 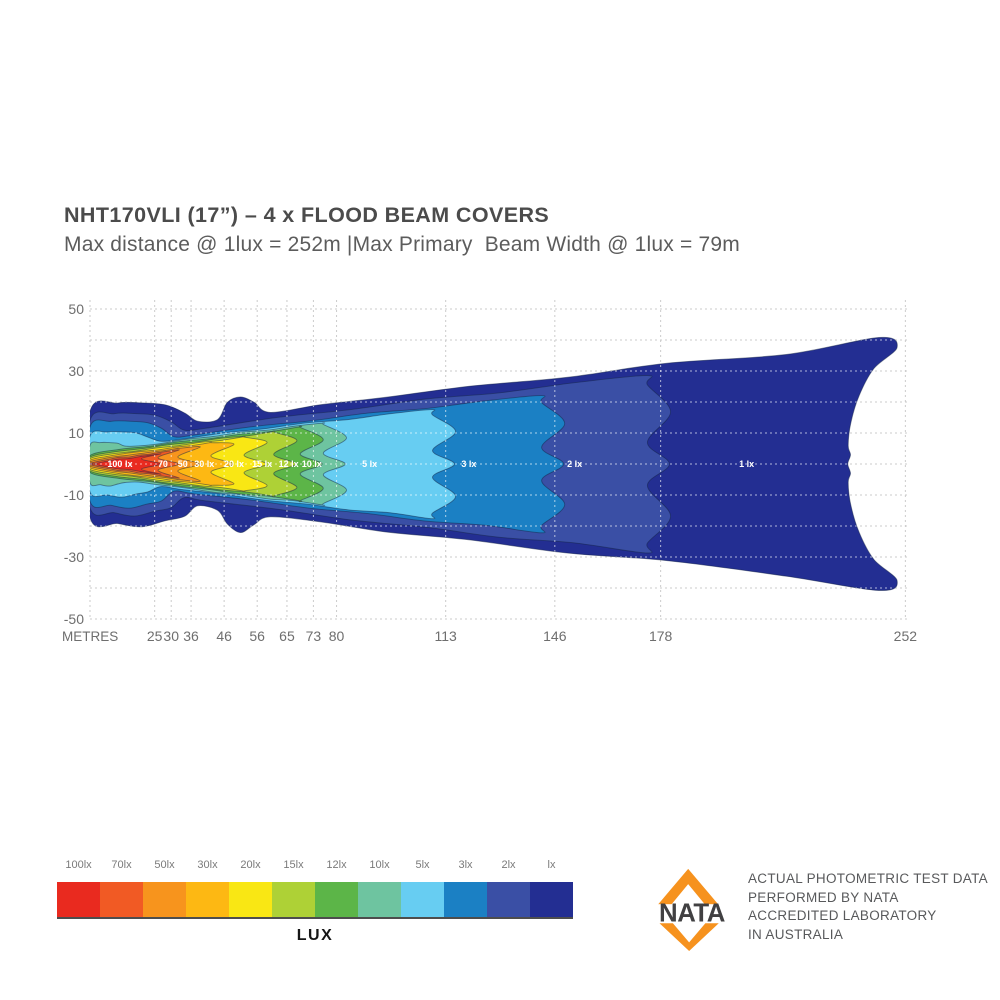 What do you see at coordinates (250, 899) in the screenshot?
I see `legend-swatch-20lx` at bounding box center [250, 899].